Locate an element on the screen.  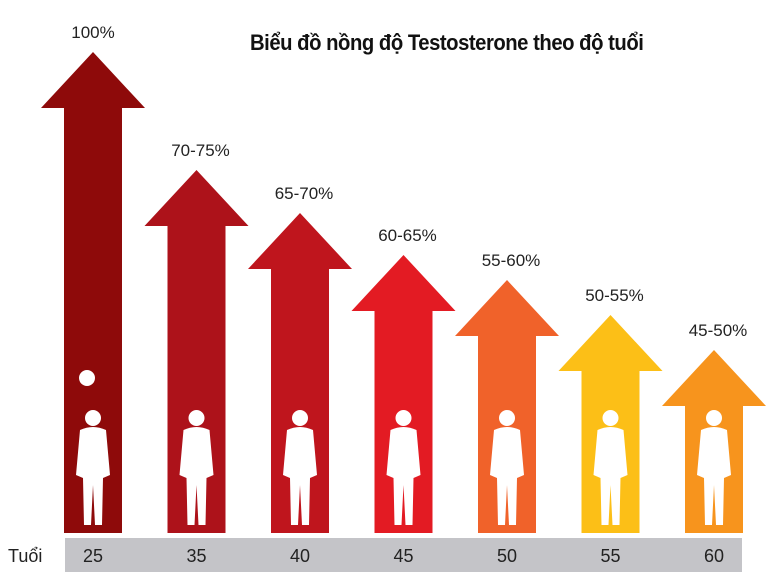
data-label: 70-75% is located at coordinates (200, 150).